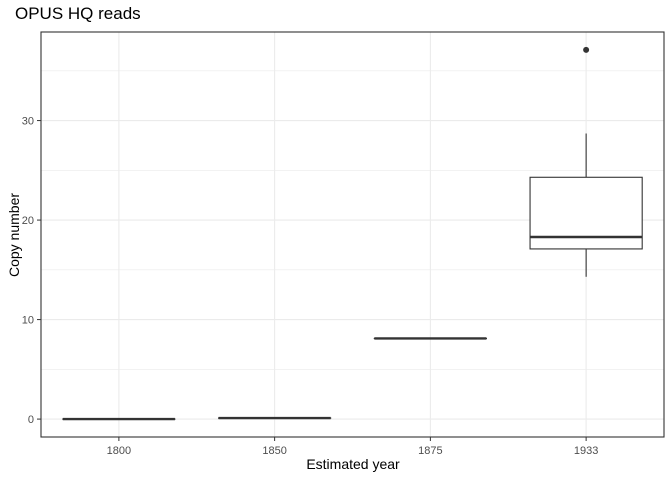  What do you see at coordinates (28, 321) in the screenshot?
I see `y-tick-label: 10` at bounding box center [28, 321].